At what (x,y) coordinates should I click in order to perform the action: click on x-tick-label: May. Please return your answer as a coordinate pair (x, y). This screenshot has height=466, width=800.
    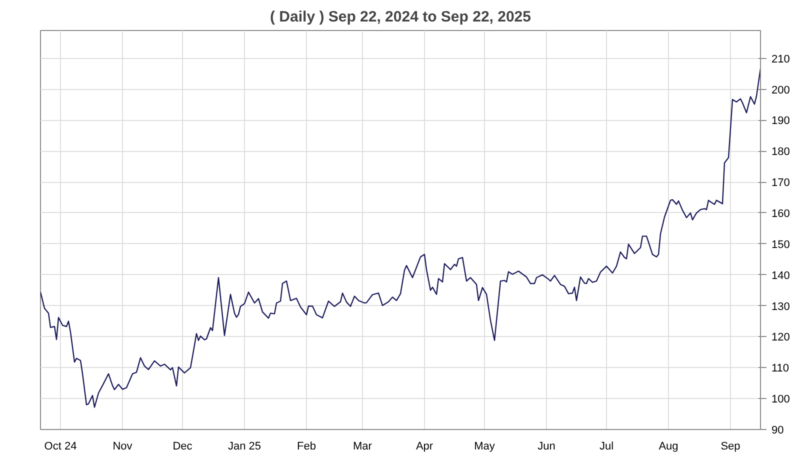
    Looking at the image, I should click on (485, 446).